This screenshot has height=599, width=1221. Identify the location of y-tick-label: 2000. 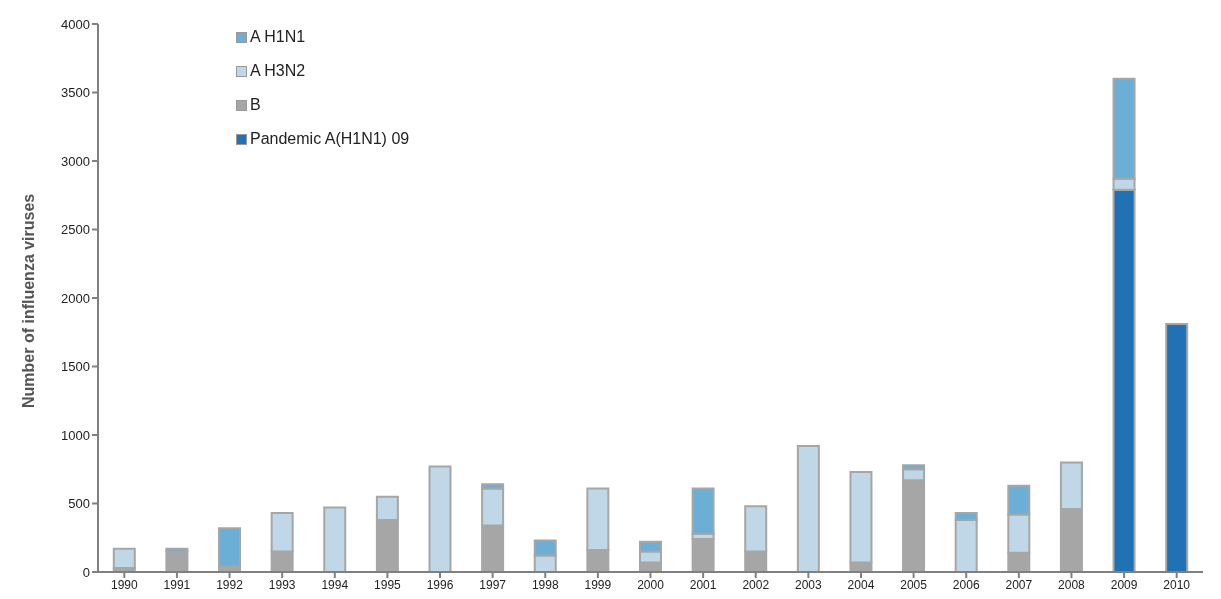
(75, 298).